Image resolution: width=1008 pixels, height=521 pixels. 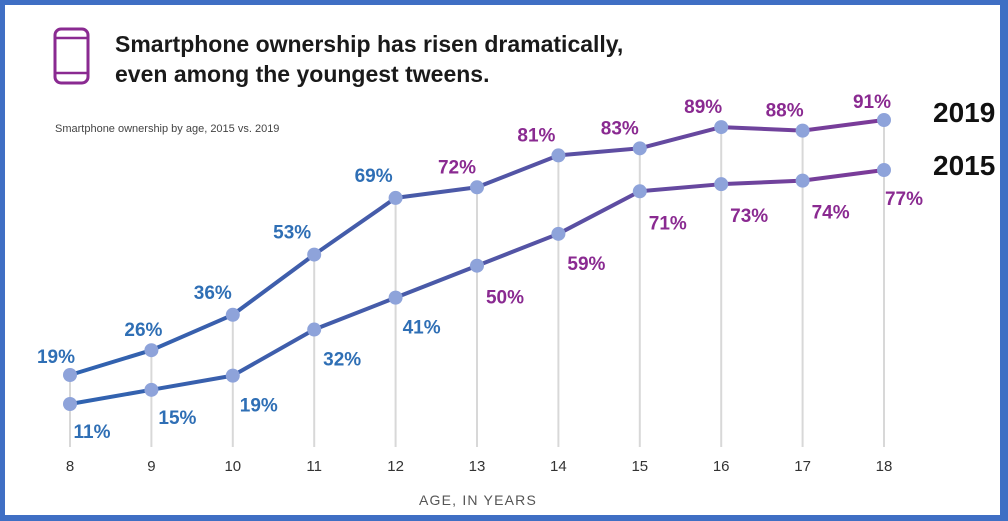 What do you see at coordinates (177, 418) in the screenshot?
I see `data-label-2015: 15%` at bounding box center [177, 418].